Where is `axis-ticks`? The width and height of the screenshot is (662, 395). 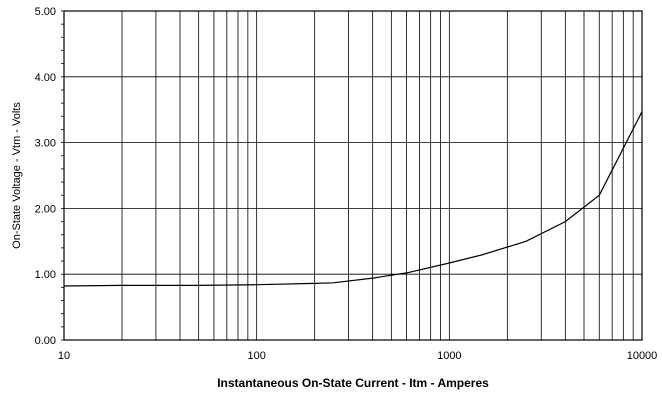
axis-ticks is located at coordinates (62, 175).